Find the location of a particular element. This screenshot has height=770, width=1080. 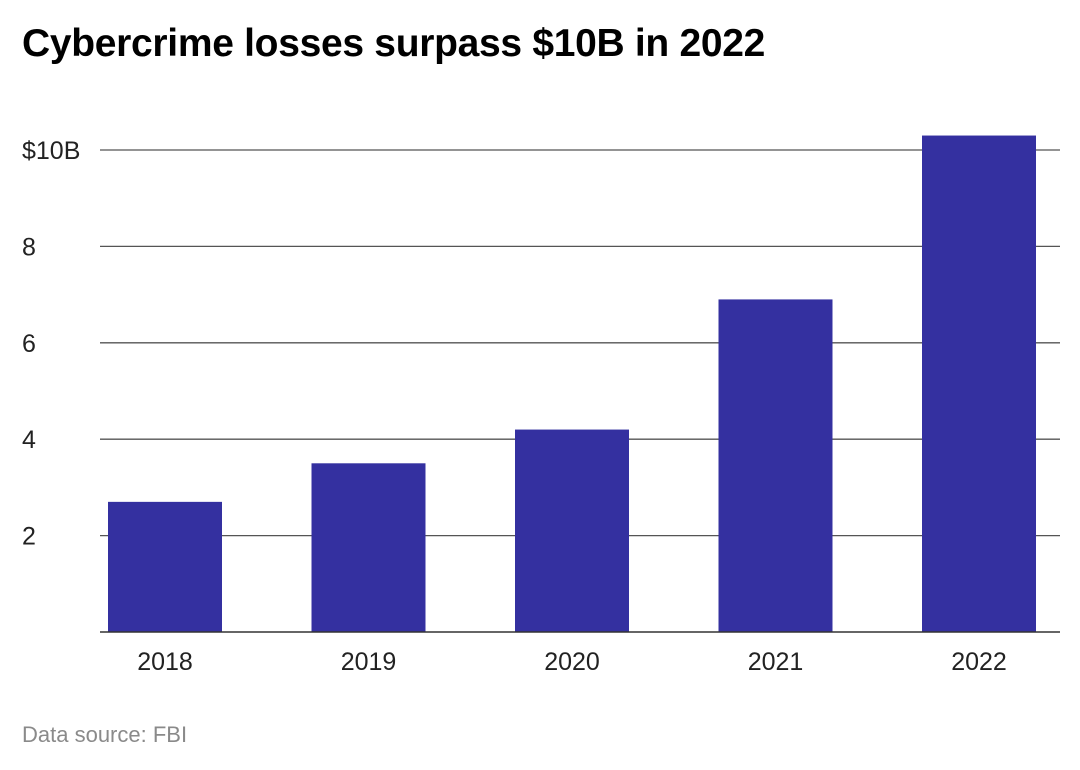

bar-2021 is located at coordinates (775, 465).